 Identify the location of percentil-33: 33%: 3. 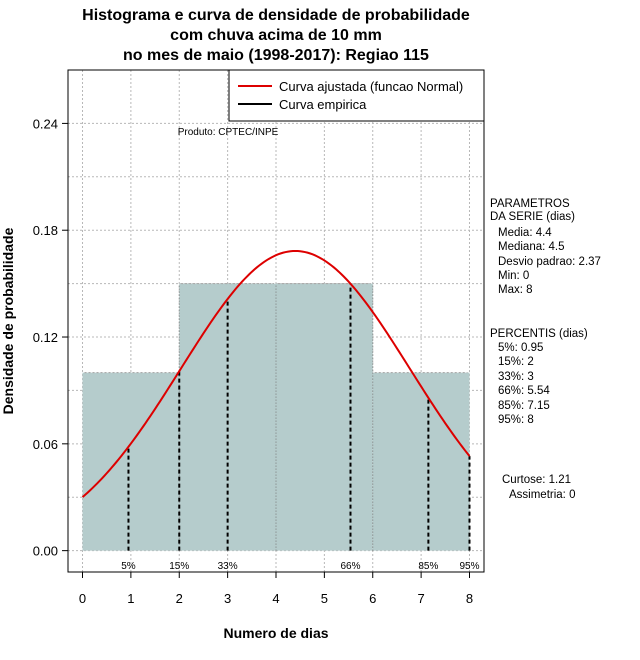
(516, 377).